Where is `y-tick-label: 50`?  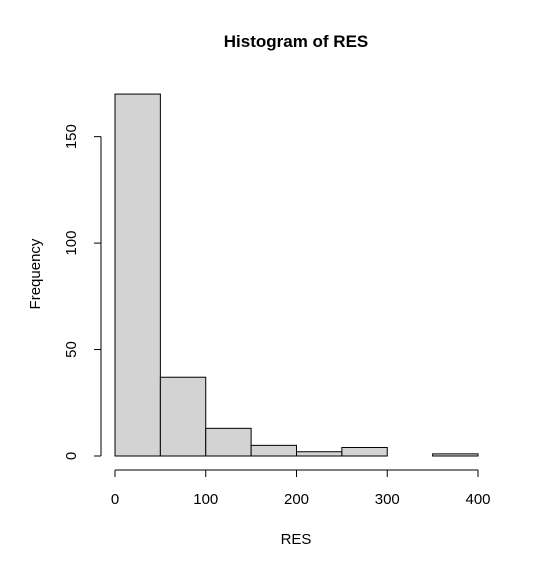 y-tick-label: 50 is located at coordinates (71, 349).